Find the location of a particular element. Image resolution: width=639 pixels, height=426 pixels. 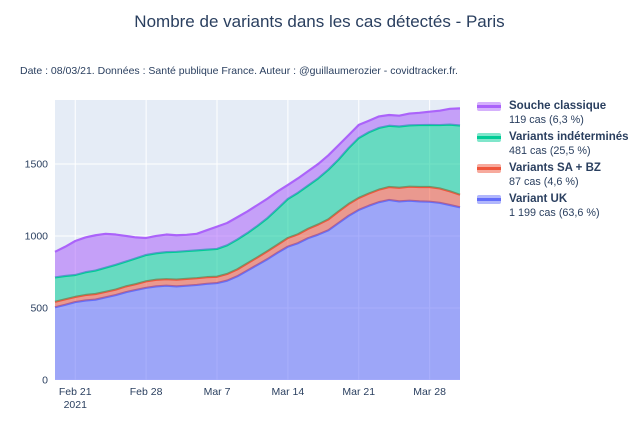

legend-value: 119 cas (6,3 %) is located at coordinates (546, 120).